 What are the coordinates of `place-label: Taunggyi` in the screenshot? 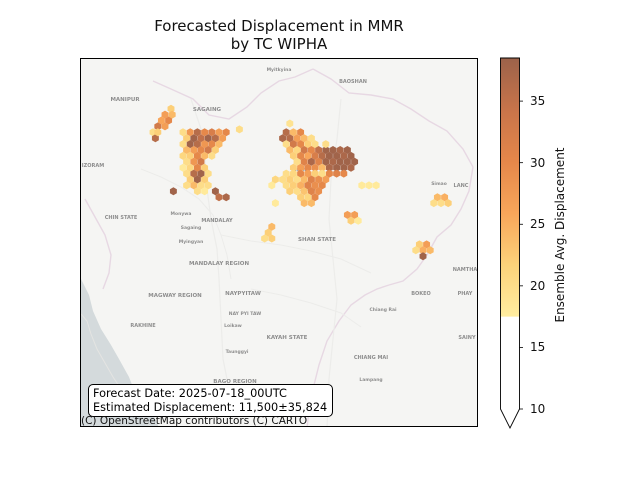 It's located at (237, 352).